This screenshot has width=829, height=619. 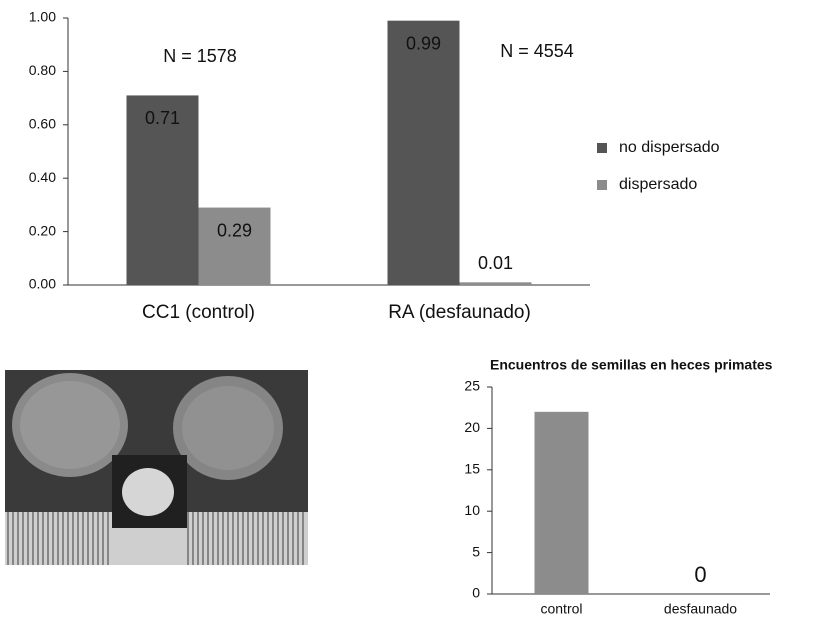 What do you see at coordinates (42, 124) in the screenshot?
I see `y-tick-label: 0.60` at bounding box center [42, 124].